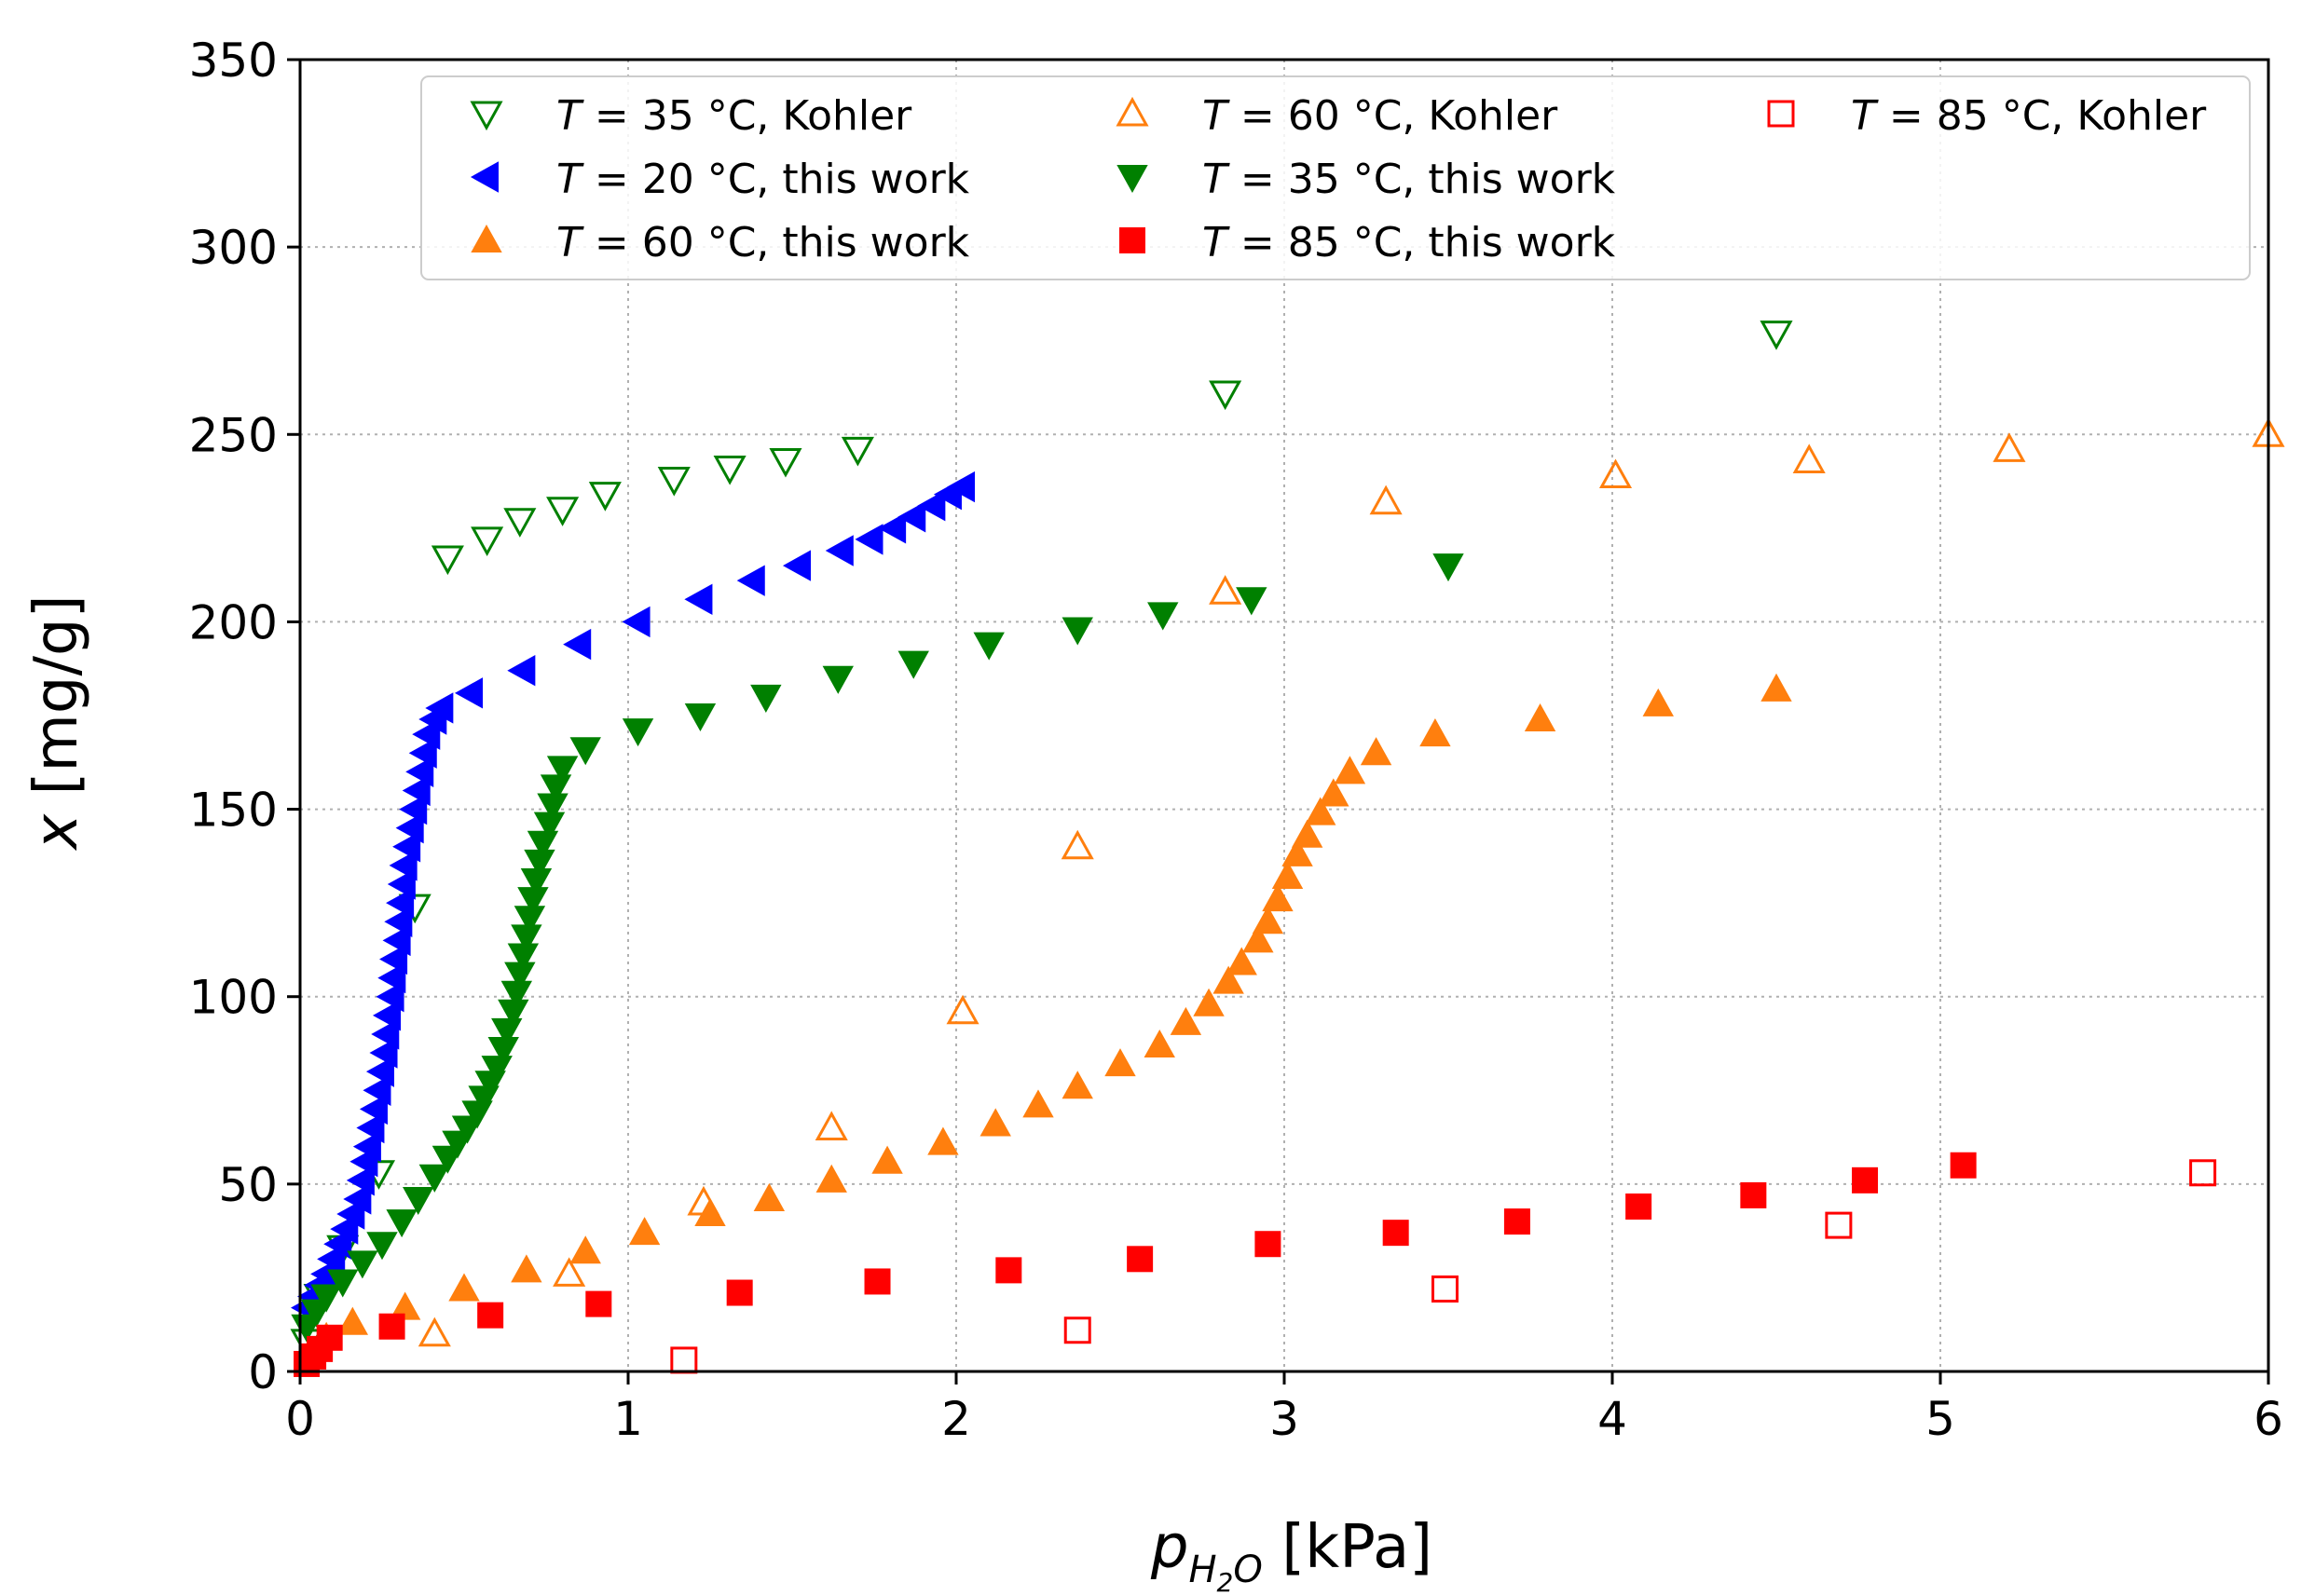 This screenshot has width=2315, height=1596. I want to click on legend-label: T = 35 °C, this work, so click(1409, 179).